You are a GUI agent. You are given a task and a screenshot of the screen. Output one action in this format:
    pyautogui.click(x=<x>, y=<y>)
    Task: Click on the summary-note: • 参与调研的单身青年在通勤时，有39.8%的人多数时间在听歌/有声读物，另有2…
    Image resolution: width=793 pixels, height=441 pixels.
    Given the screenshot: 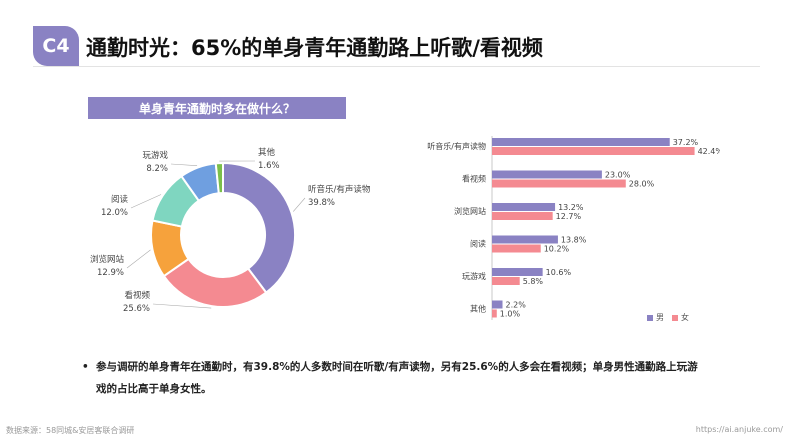 What is the action you would take?
    pyautogui.click(x=394, y=378)
    